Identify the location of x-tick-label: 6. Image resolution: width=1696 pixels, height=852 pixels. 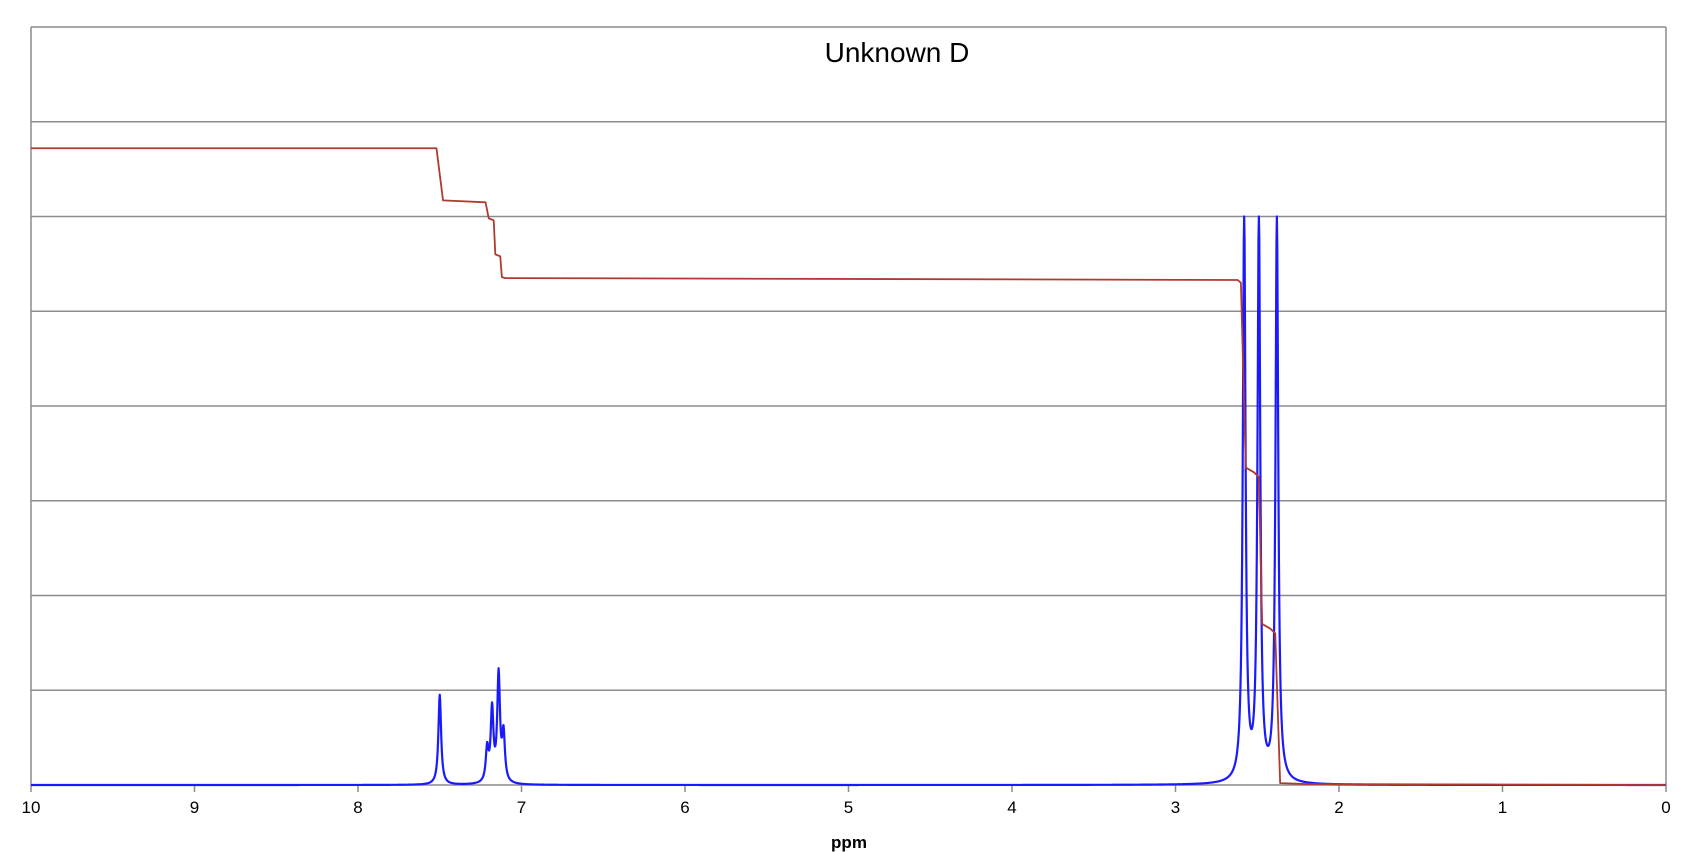
(684, 807).